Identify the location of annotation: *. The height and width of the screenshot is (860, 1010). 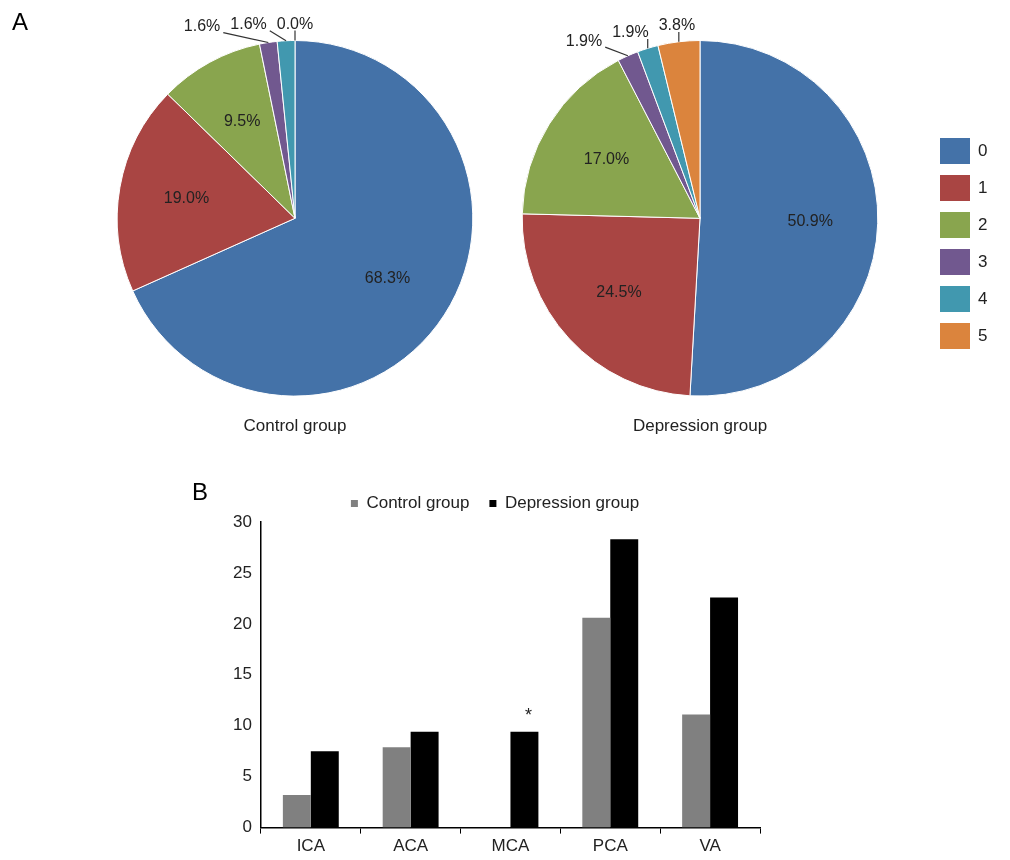
(528, 714).